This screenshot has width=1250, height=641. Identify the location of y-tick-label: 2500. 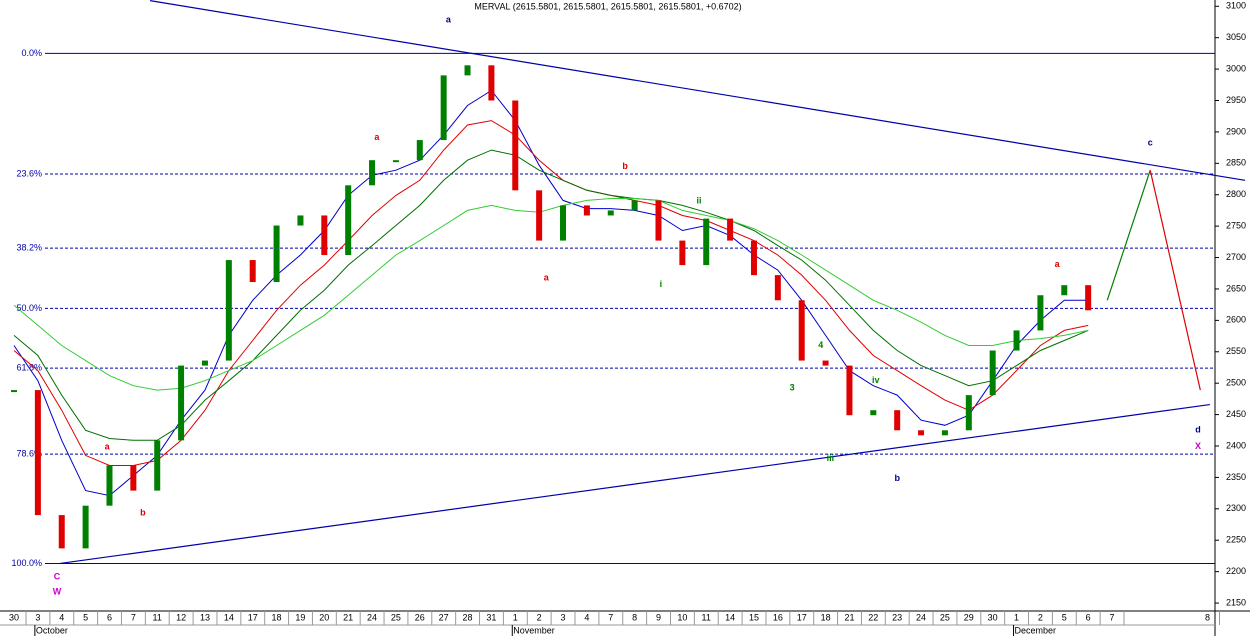
(1236, 383).